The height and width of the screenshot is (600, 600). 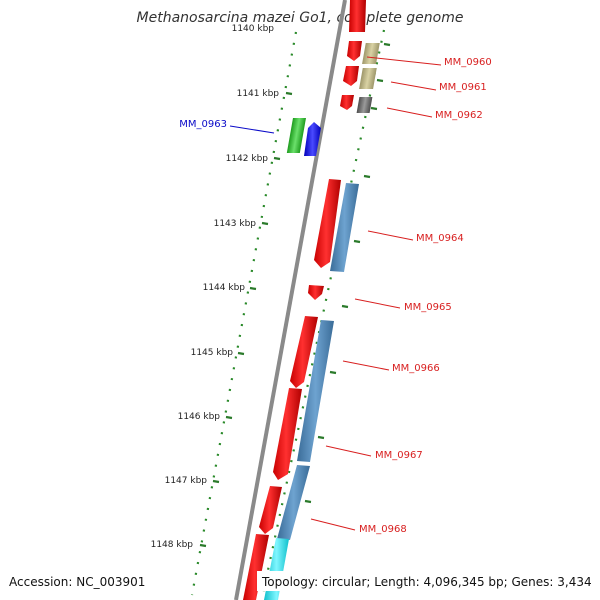 I want to click on footer-topology-backdrop, so click(x=427, y=581).